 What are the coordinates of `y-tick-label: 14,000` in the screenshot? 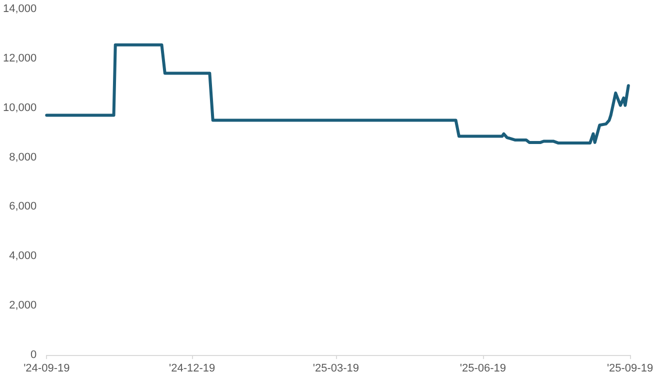 It's located at (19, 9).